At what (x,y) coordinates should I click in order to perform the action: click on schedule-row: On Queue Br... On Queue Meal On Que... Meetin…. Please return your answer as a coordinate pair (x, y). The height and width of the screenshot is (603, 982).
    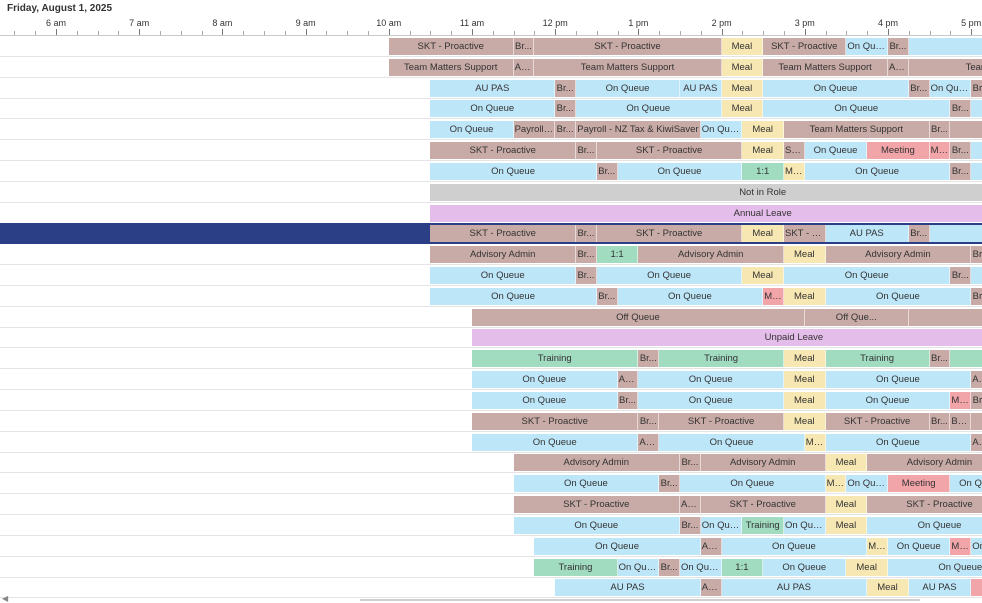
    Looking at the image, I should click on (491, 484).